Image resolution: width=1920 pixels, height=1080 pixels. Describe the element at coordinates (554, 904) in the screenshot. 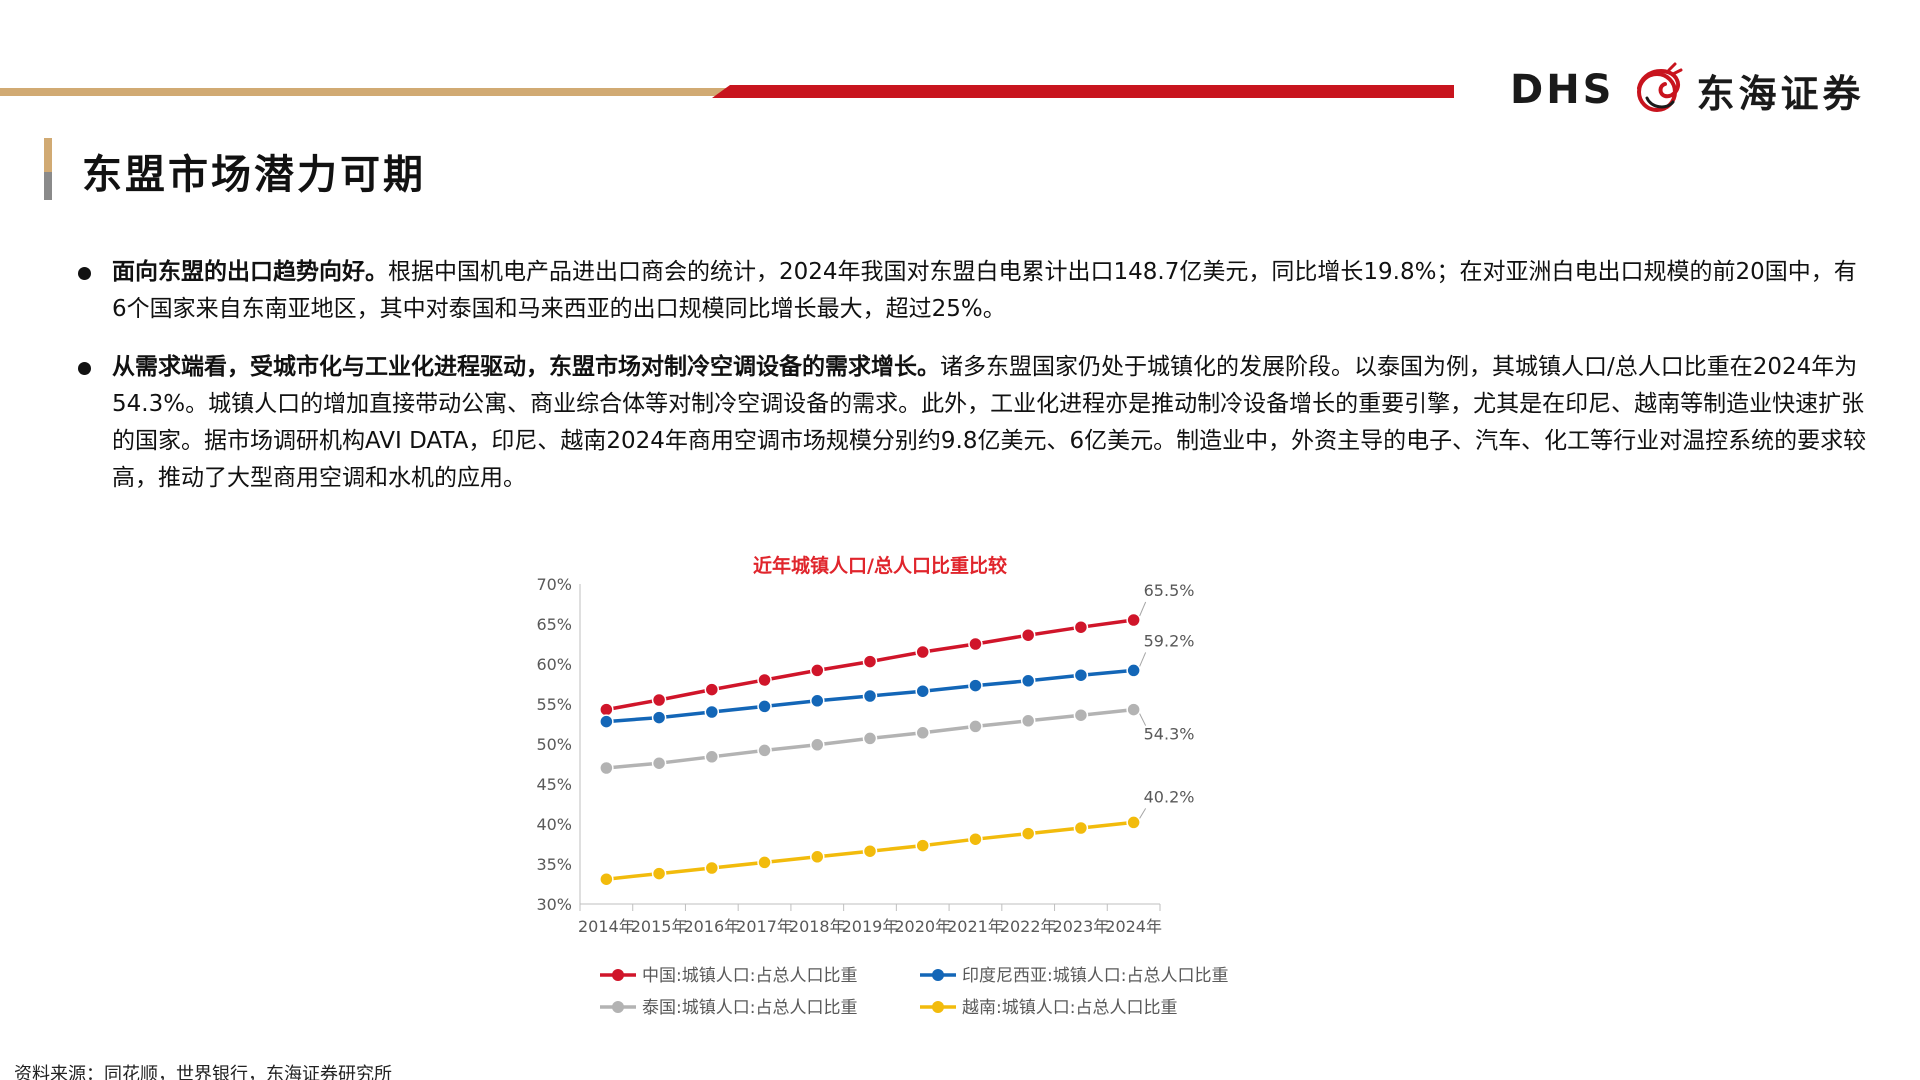

I see `y-tick-label: 30%` at that location.